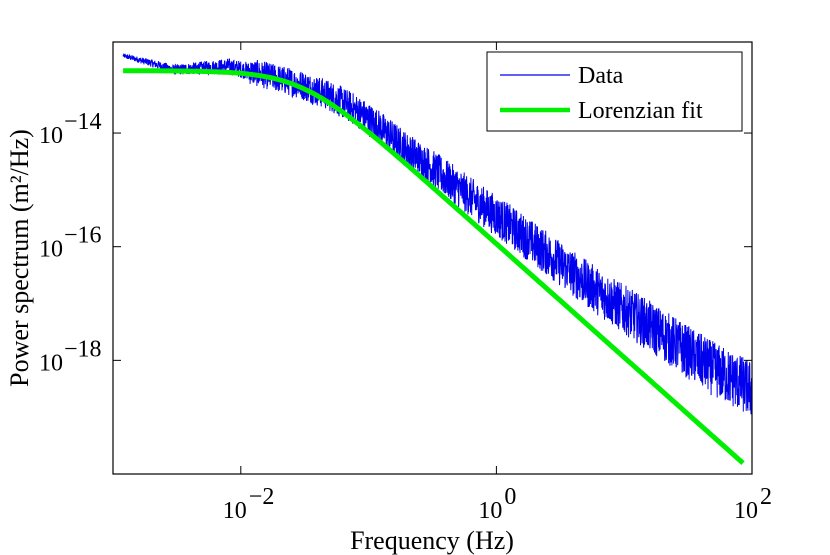 This screenshot has width=830, height=555. What do you see at coordinates (83, 122) in the screenshot?
I see `y-tick-label-exponent: −14` at bounding box center [83, 122].